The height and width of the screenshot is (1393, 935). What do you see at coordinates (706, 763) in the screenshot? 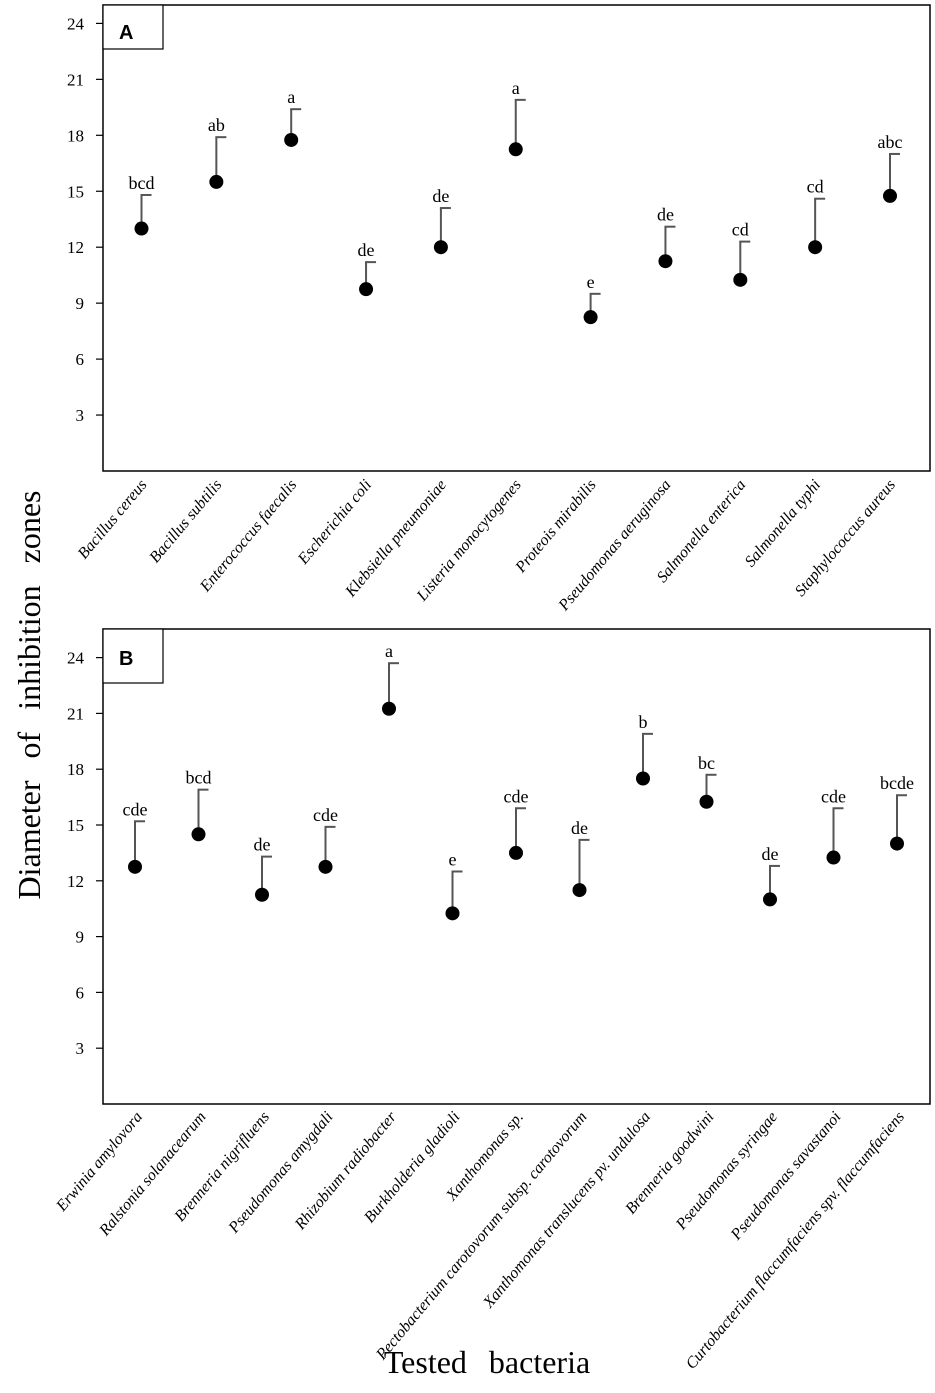
I see `significance-label: bc` at bounding box center [706, 763].